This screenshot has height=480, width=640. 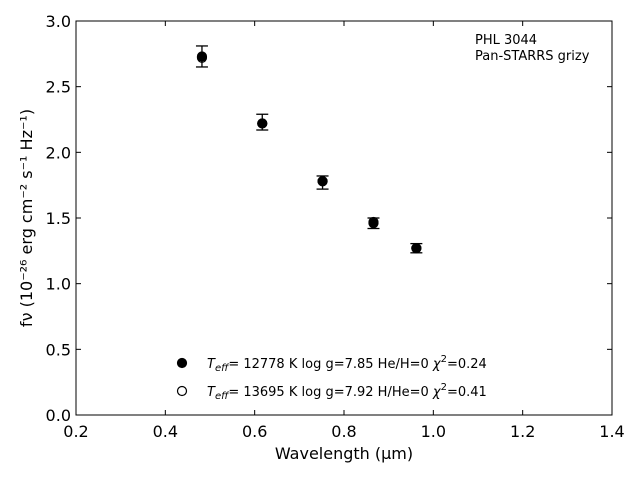 I want to click on annotation-star-name: PHL 3044, so click(x=506, y=40).